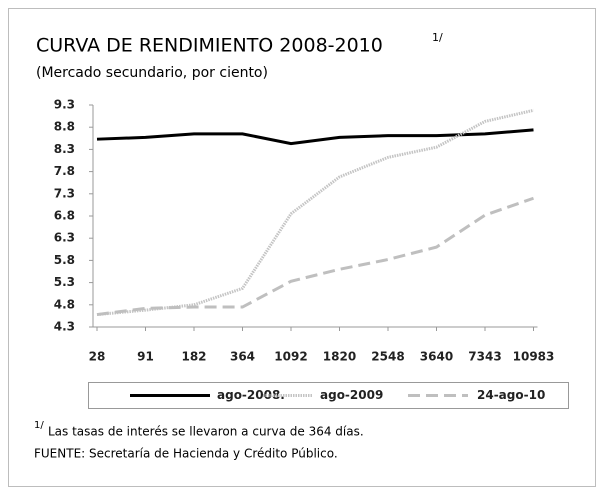 This screenshot has height=495, width=604. I want to click on note-marker: 1/, so click(39, 425).